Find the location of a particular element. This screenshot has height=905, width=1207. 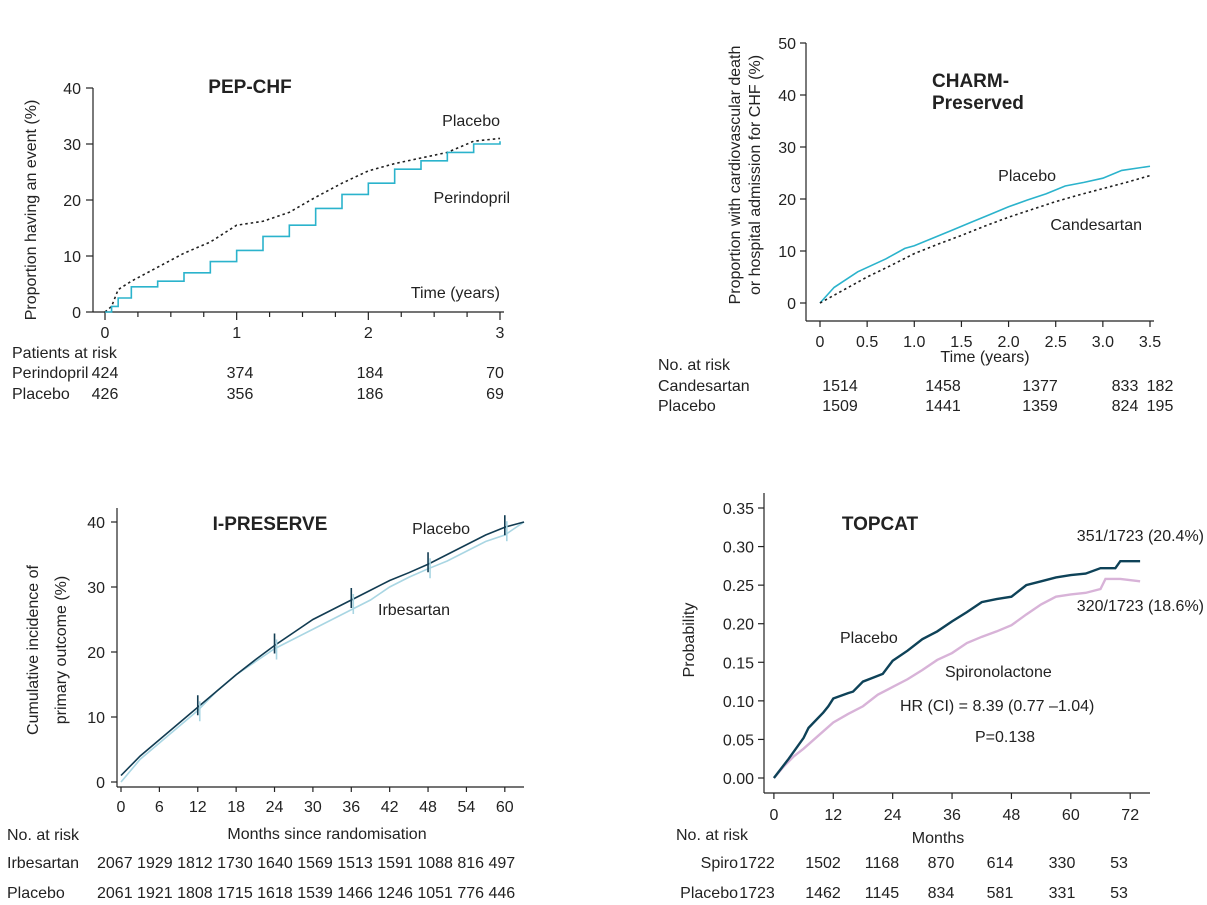

risk-value: 1514 is located at coordinates (840, 386).